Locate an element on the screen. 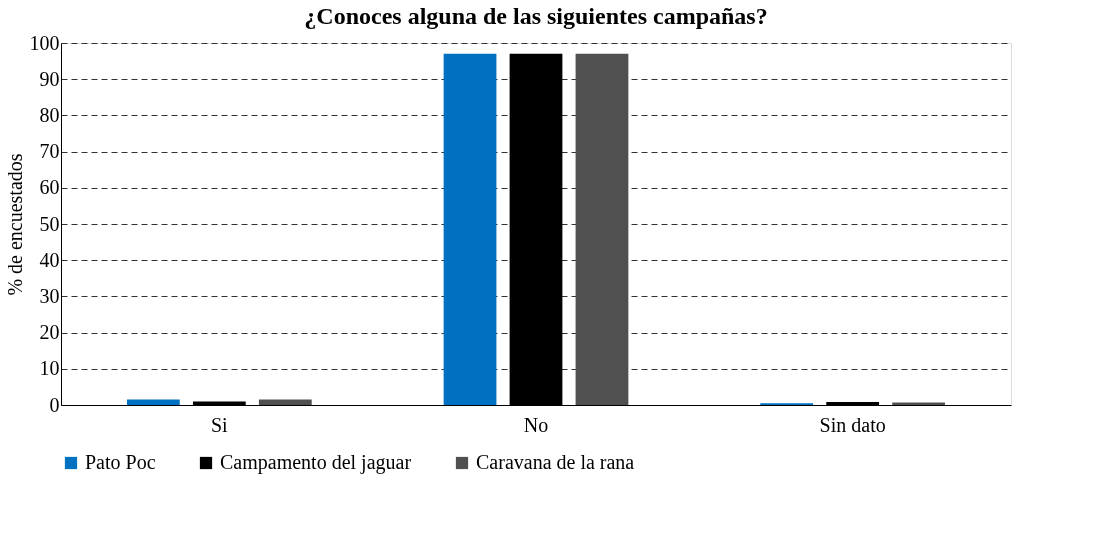 This screenshot has width=1096, height=536. x-tick-label: No is located at coordinates (536, 424).